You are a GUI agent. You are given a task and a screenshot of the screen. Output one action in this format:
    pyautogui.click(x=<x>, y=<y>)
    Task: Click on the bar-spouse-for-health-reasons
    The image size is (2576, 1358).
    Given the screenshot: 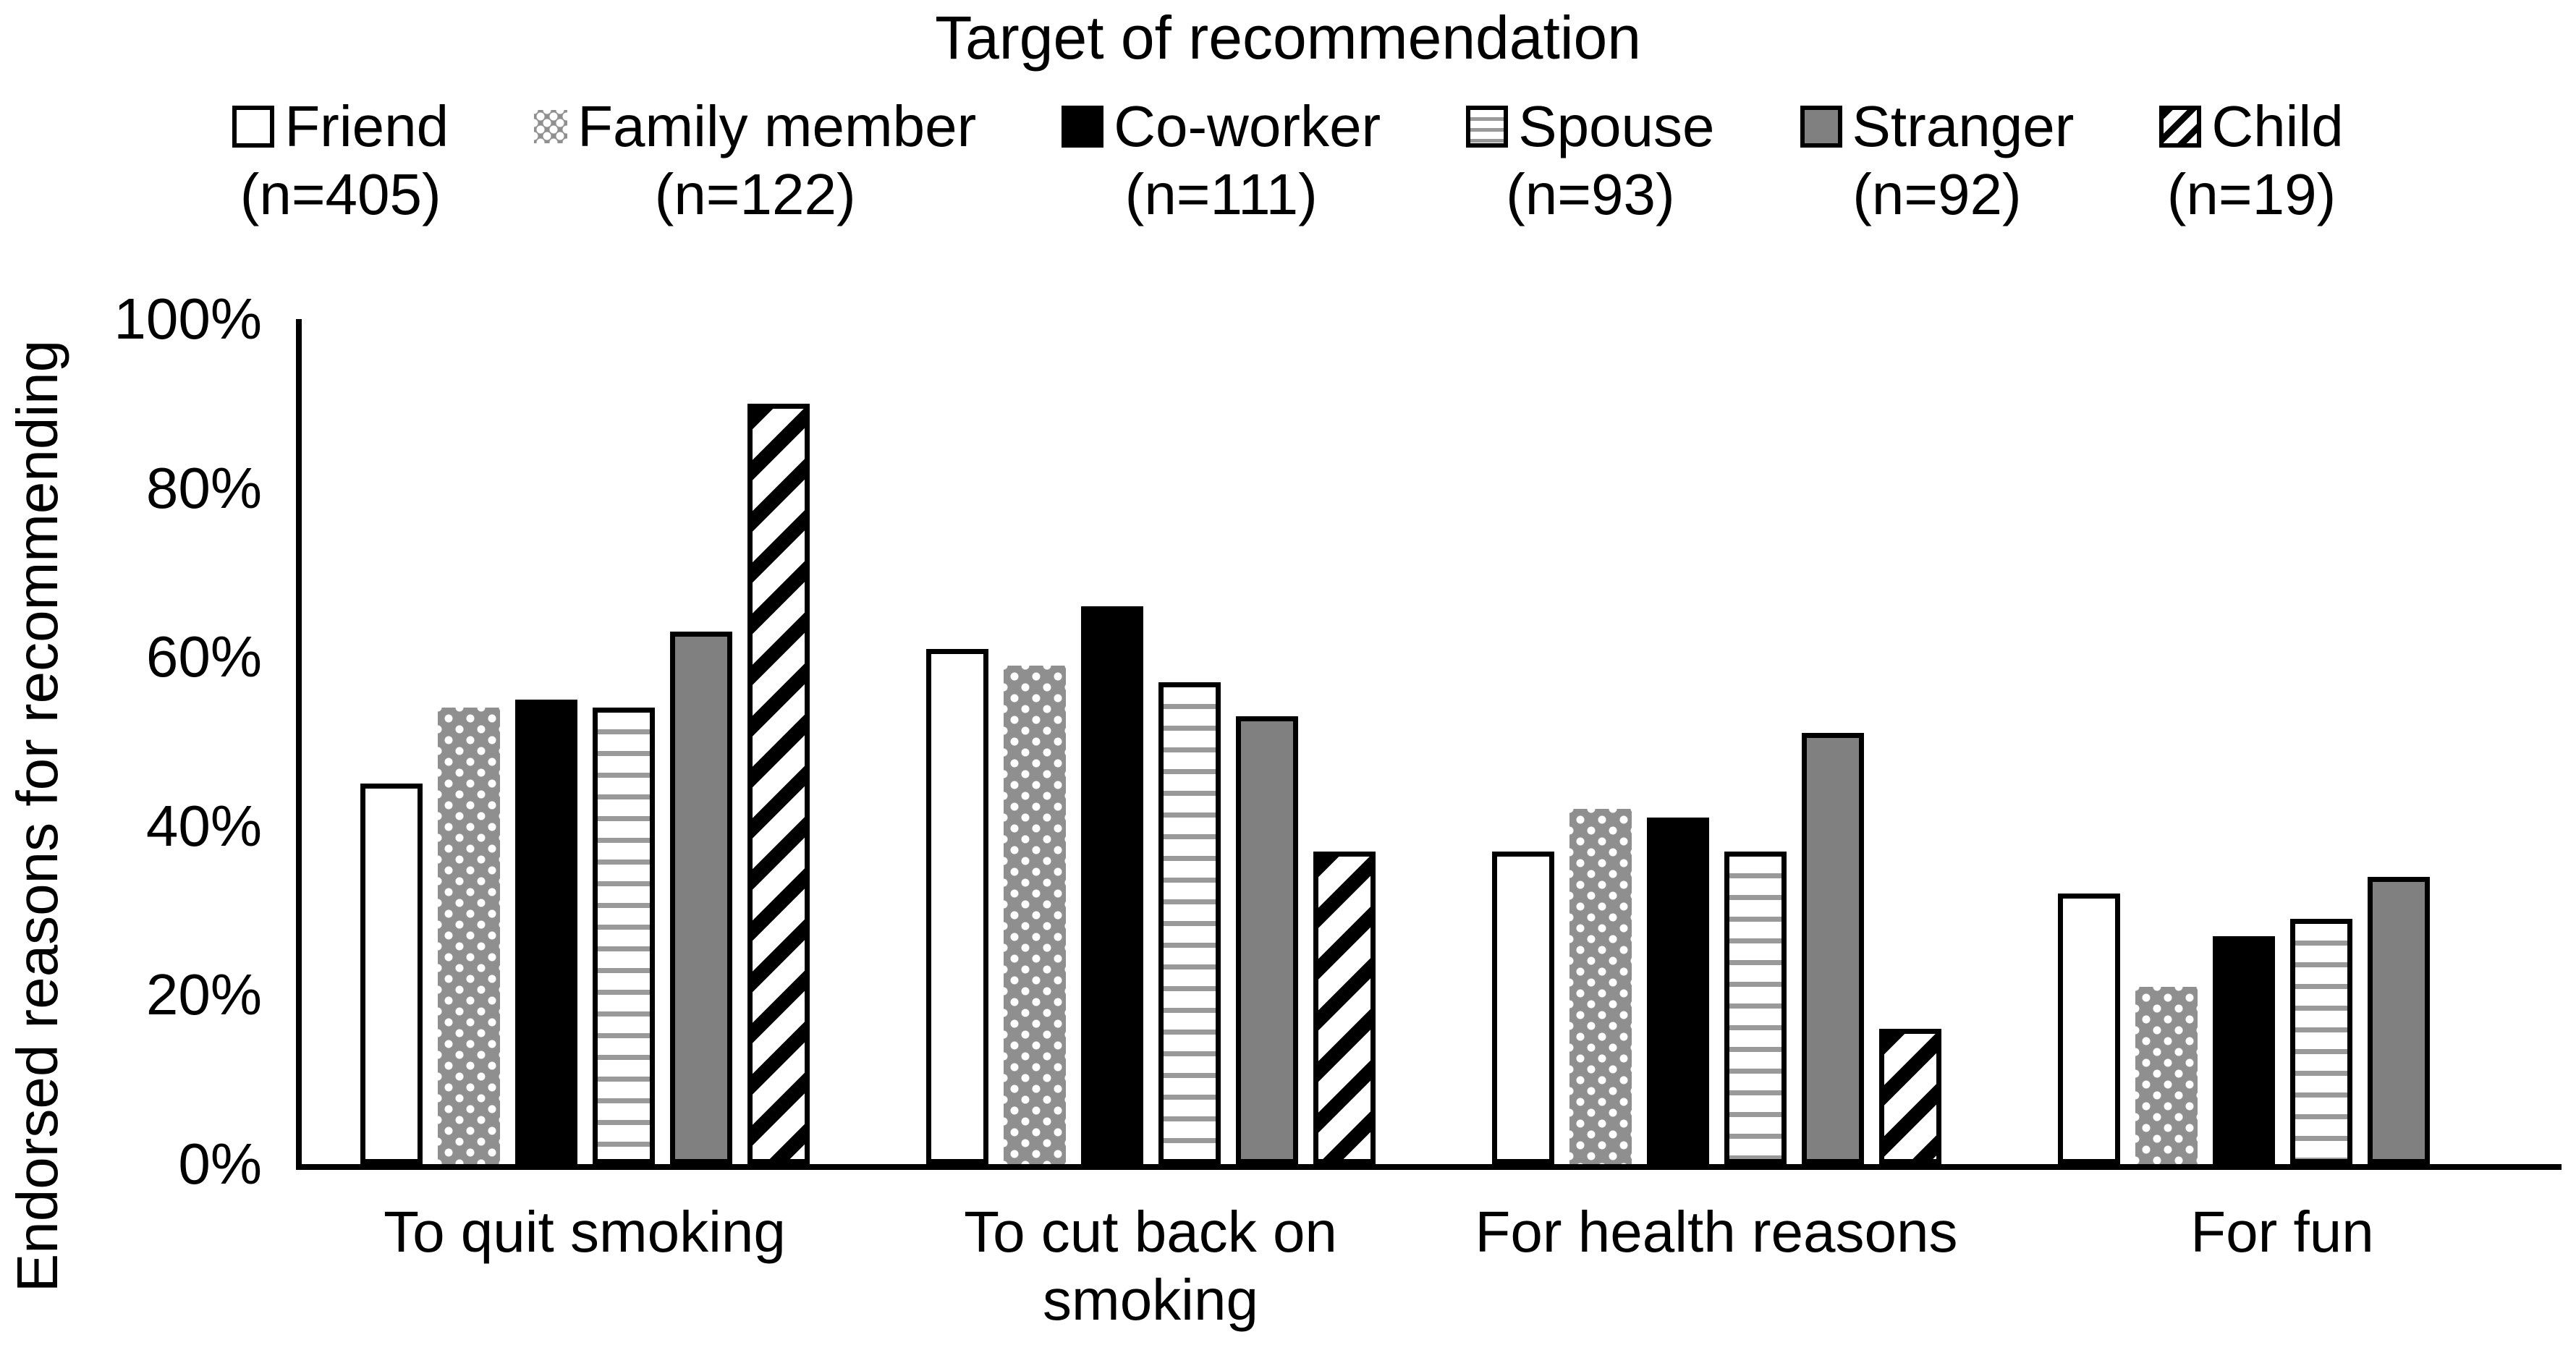 What is the action you would take?
    pyautogui.click(x=1755, y=1008)
    